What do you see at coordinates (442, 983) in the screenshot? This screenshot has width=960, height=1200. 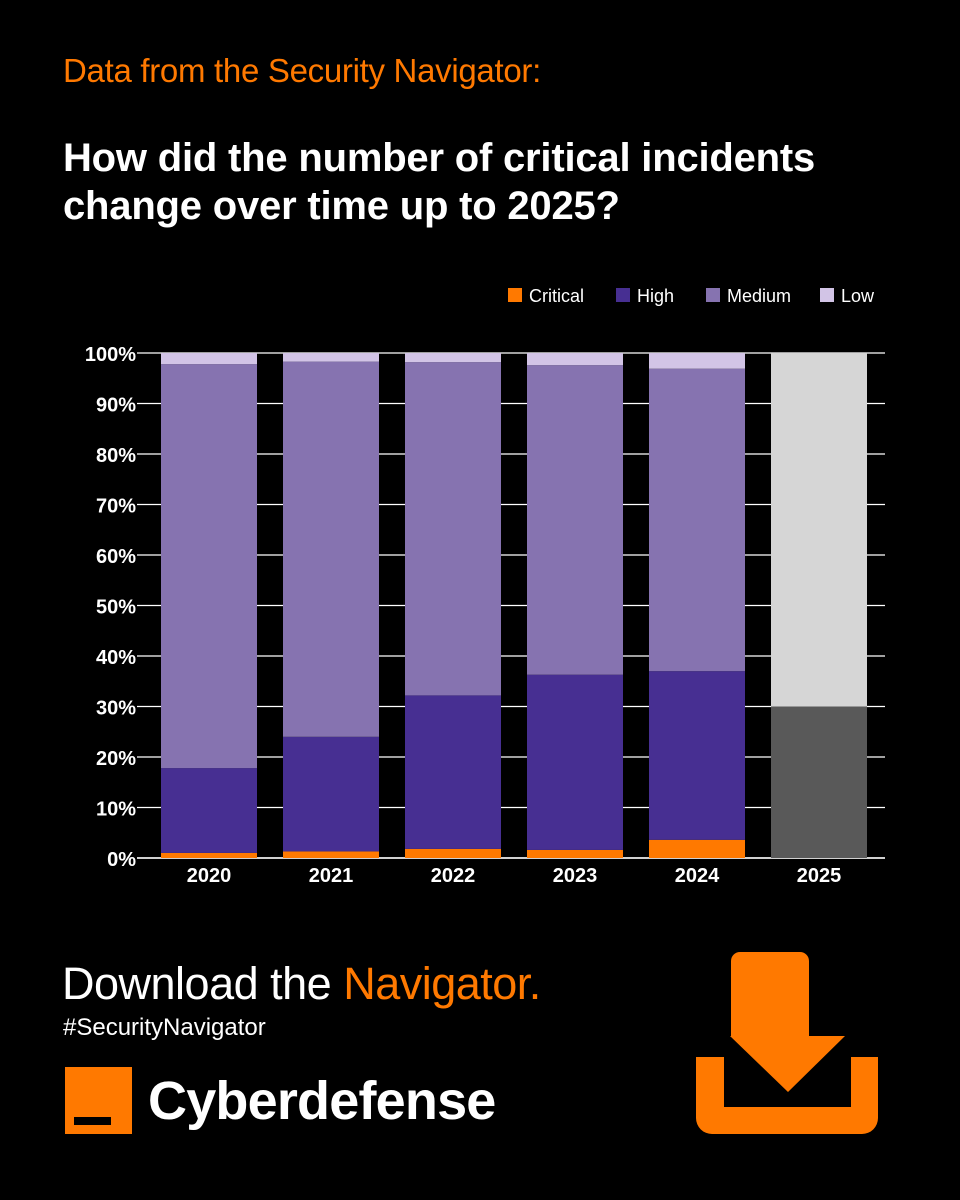 I see `cta-highlight: Navigator.` at bounding box center [442, 983].